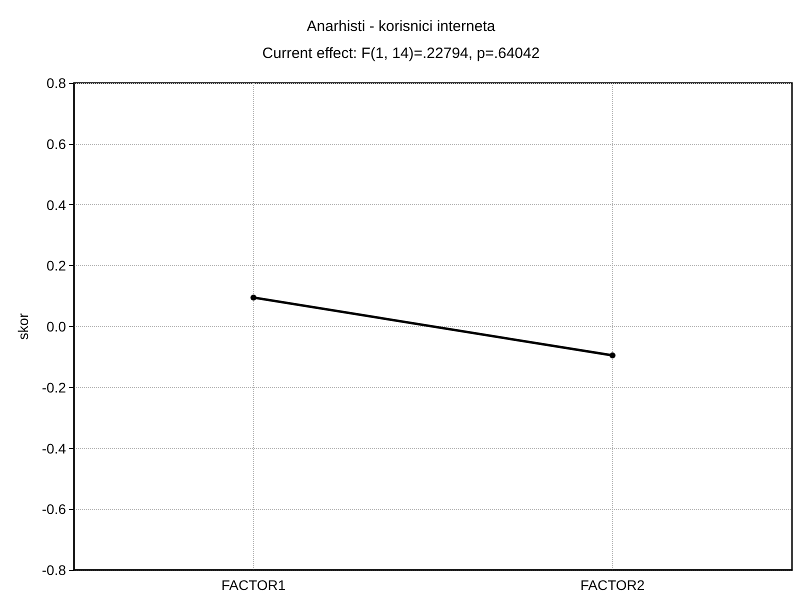 This screenshot has height=609, width=802. Describe the element at coordinates (612, 585) in the screenshot. I see `x-tick-label: FACTOR2` at that location.